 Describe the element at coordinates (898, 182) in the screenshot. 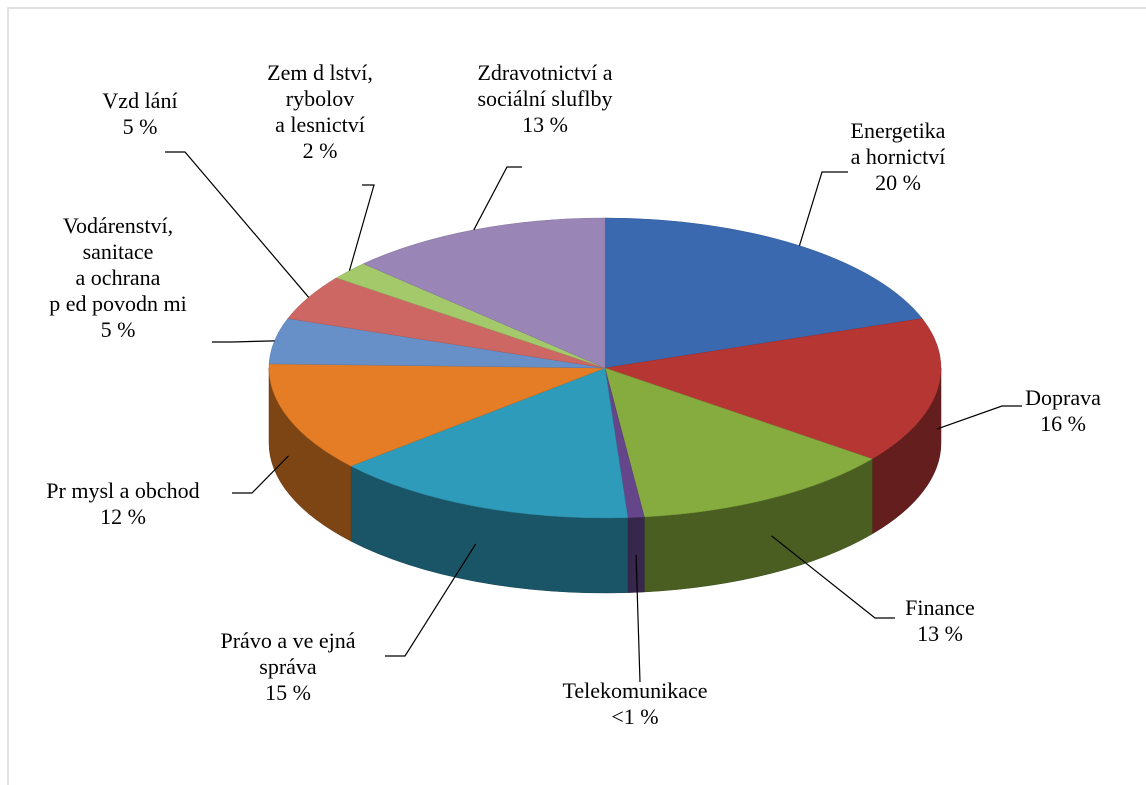

I see `value-label: 20 %` at that location.